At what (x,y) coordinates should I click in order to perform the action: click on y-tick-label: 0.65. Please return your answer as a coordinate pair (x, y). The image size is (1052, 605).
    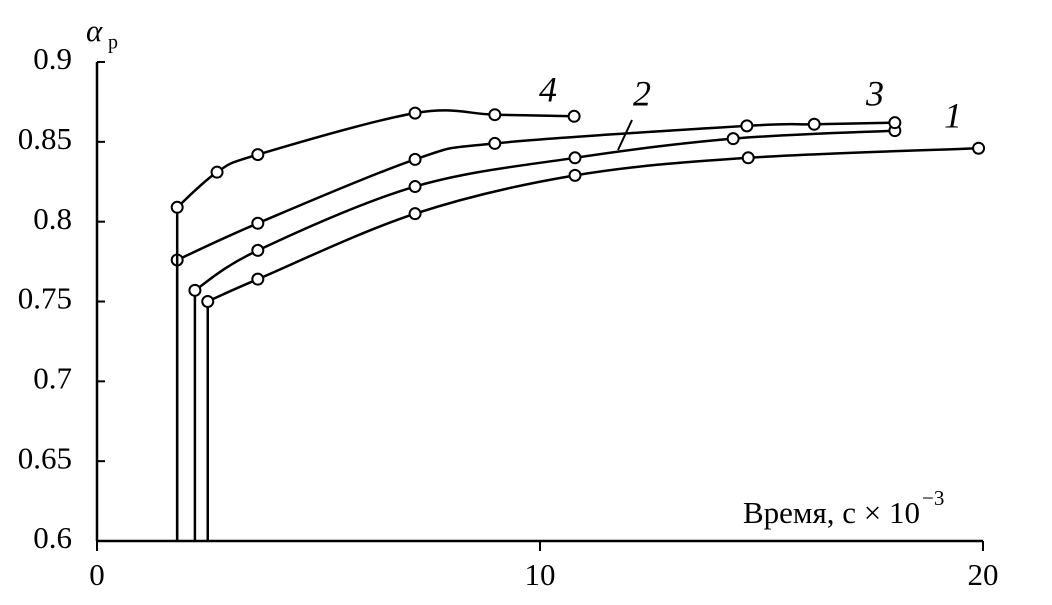
    Looking at the image, I should click on (45, 457).